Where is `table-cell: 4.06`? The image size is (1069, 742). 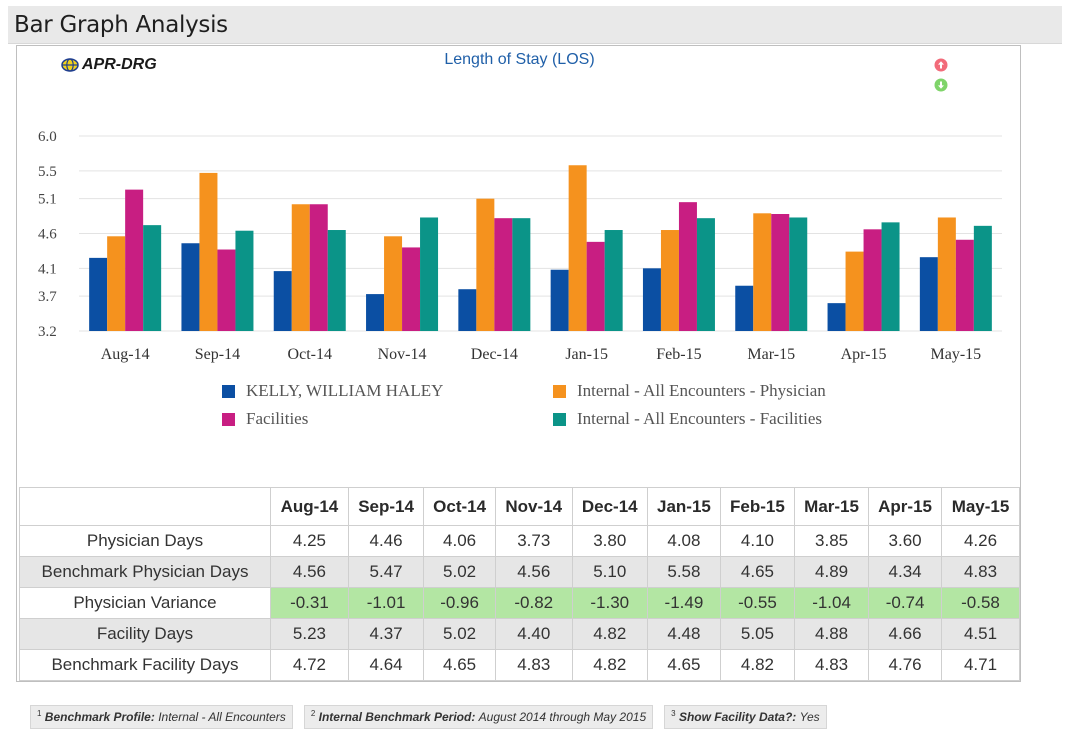
table-cell: 4.06 is located at coordinates (459, 541).